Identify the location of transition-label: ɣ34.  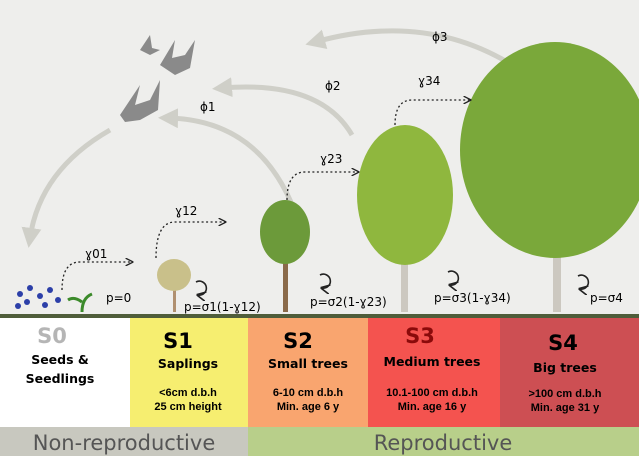
(429, 81).